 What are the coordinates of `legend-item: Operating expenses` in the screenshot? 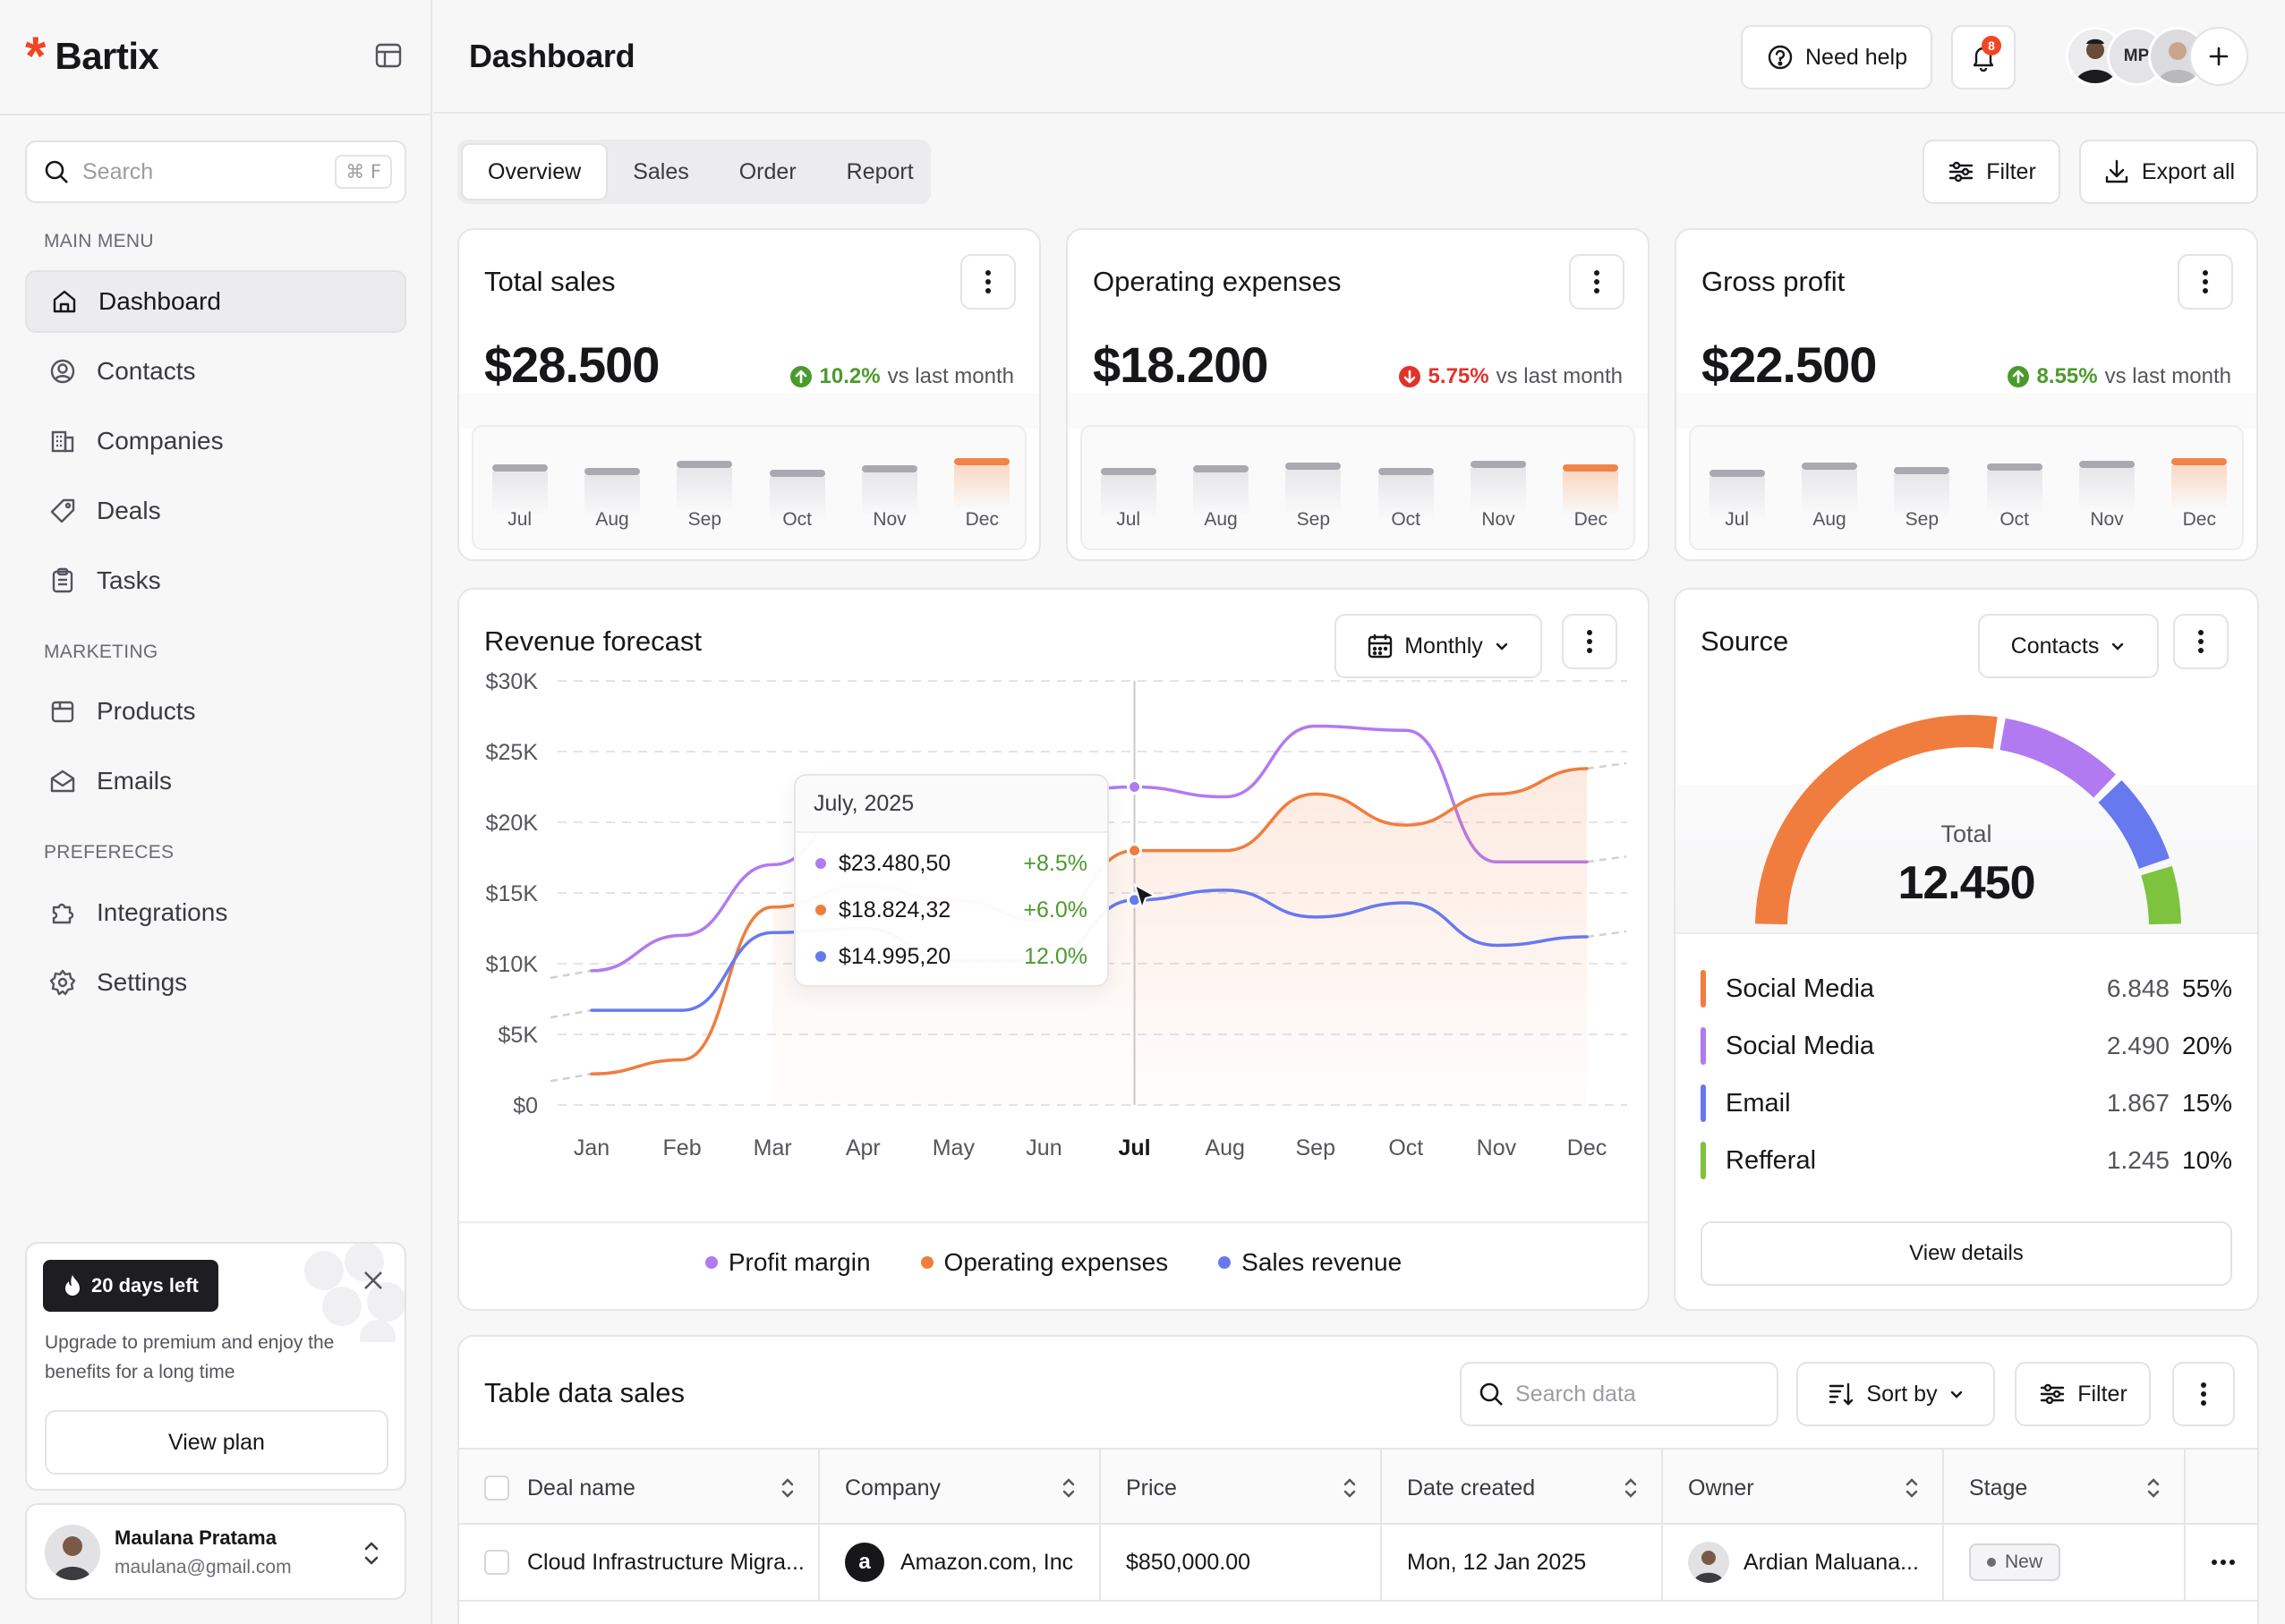 It's located at (1044, 1262).